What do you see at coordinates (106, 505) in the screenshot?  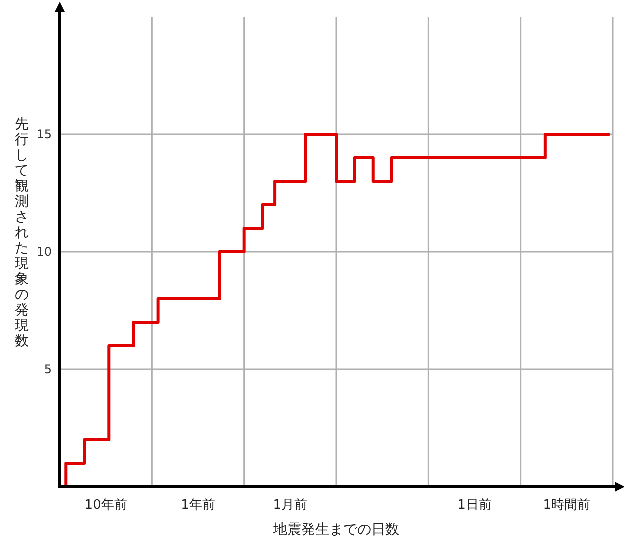 I see `x-tick-label: 10年前` at bounding box center [106, 505].